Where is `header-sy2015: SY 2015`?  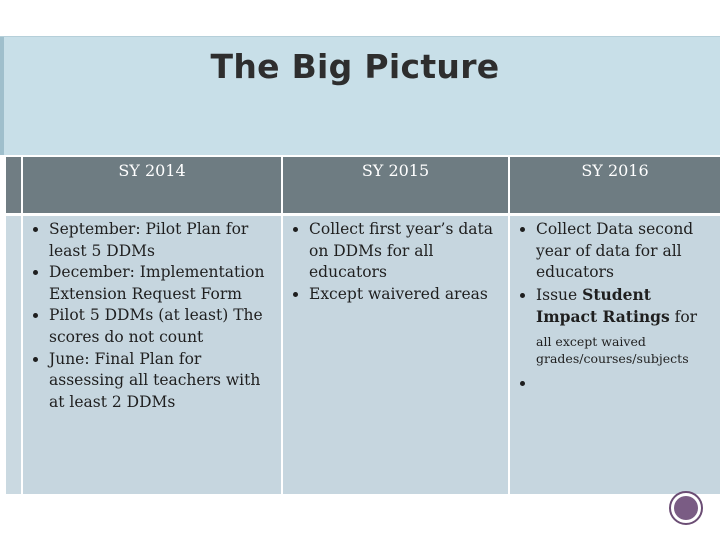 header-sy2015: SY 2015 is located at coordinates (395, 185).